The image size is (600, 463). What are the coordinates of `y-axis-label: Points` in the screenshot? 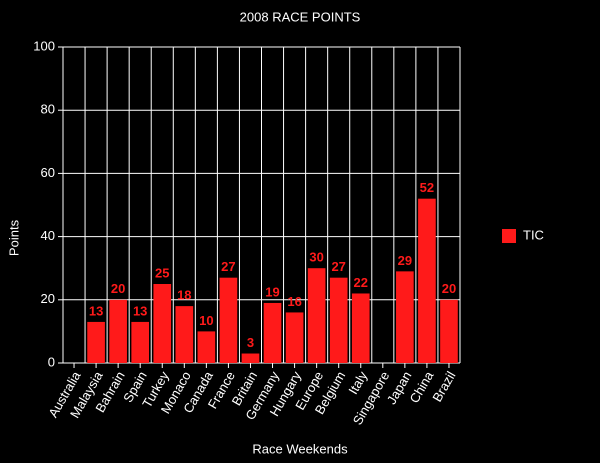 It's located at (13, 237).